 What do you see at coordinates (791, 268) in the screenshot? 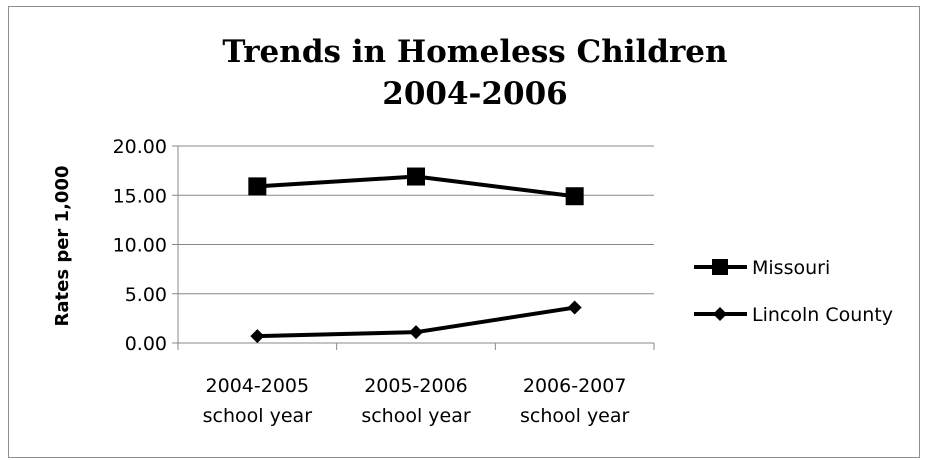
I see `legend-label-missouri: Missouri` at bounding box center [791, 268].